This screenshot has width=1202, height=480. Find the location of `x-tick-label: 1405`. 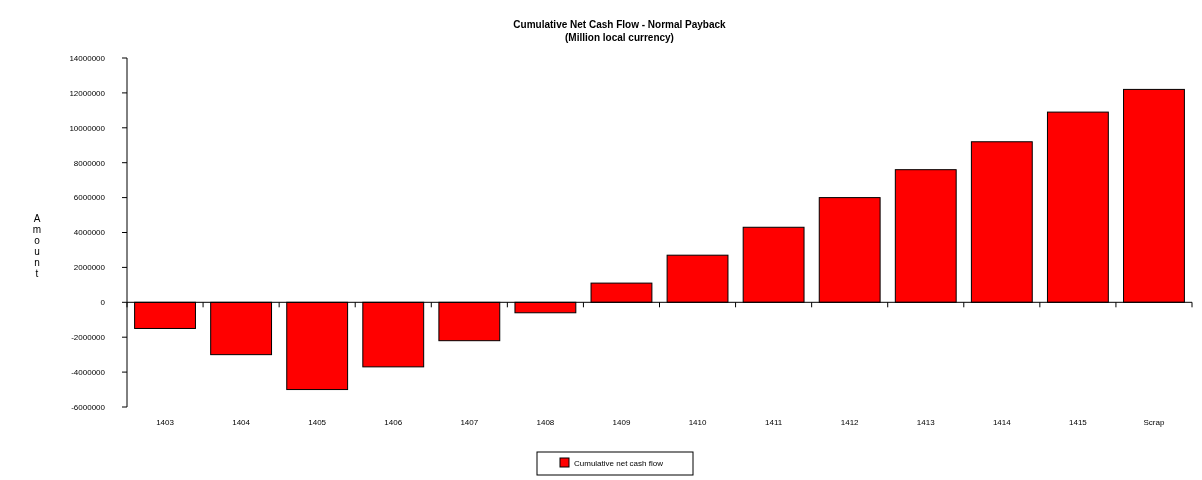

x-tick-label: 1405 is located at coordinates (317, 422).